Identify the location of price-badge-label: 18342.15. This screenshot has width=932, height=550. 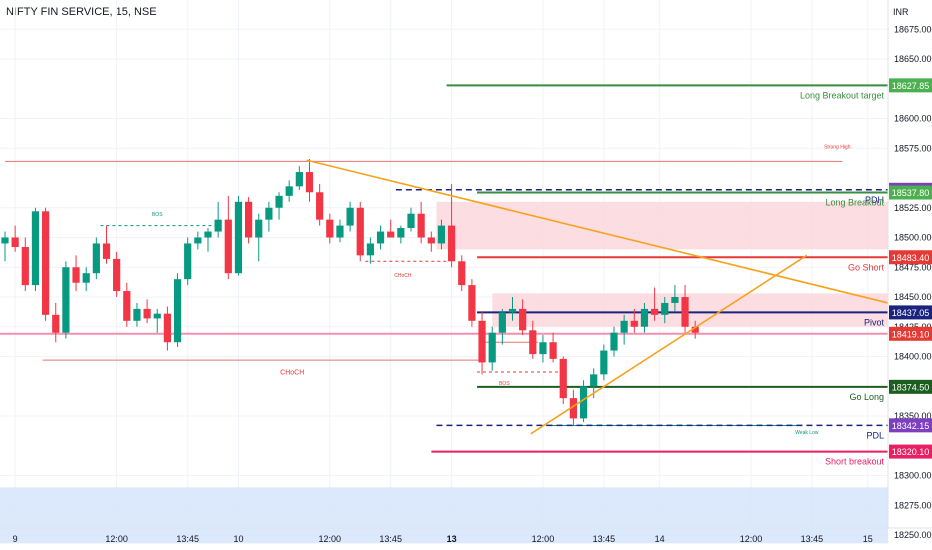
(911, 426).